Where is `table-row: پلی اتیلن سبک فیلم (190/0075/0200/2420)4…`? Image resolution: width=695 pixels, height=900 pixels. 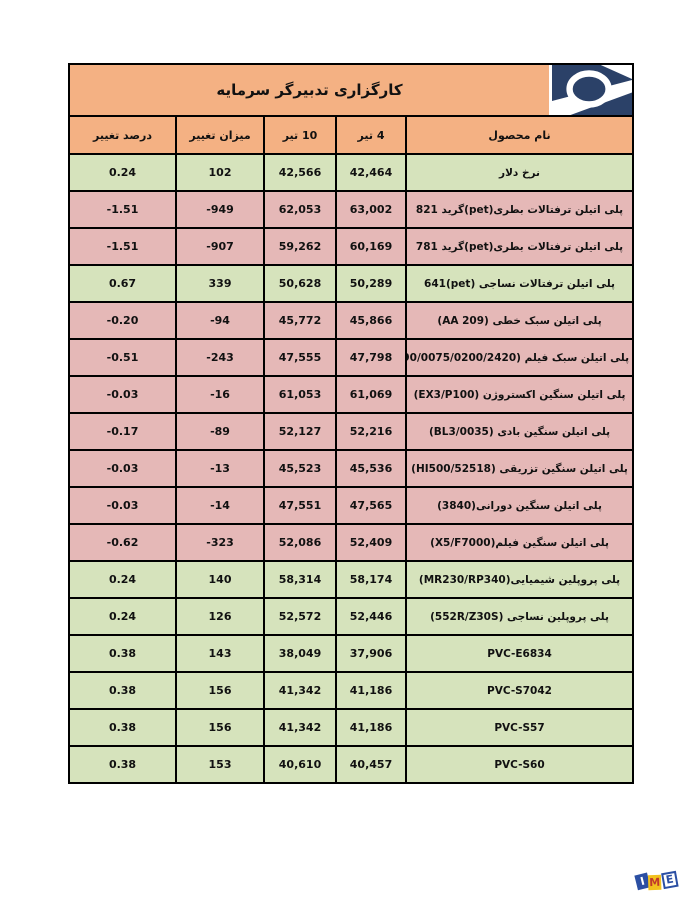 table-row: پلی اتیلن سبک فیلم (190/0075/0200/2420)4… is located at coordinates (351, 357).